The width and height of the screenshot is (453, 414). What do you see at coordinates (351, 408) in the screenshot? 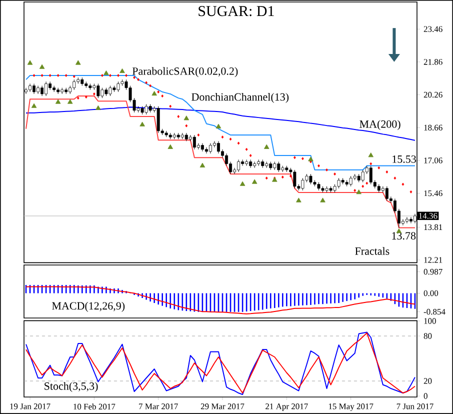
I see `x-tick-label: 15 May 2017` at bounding box center [351, 408].